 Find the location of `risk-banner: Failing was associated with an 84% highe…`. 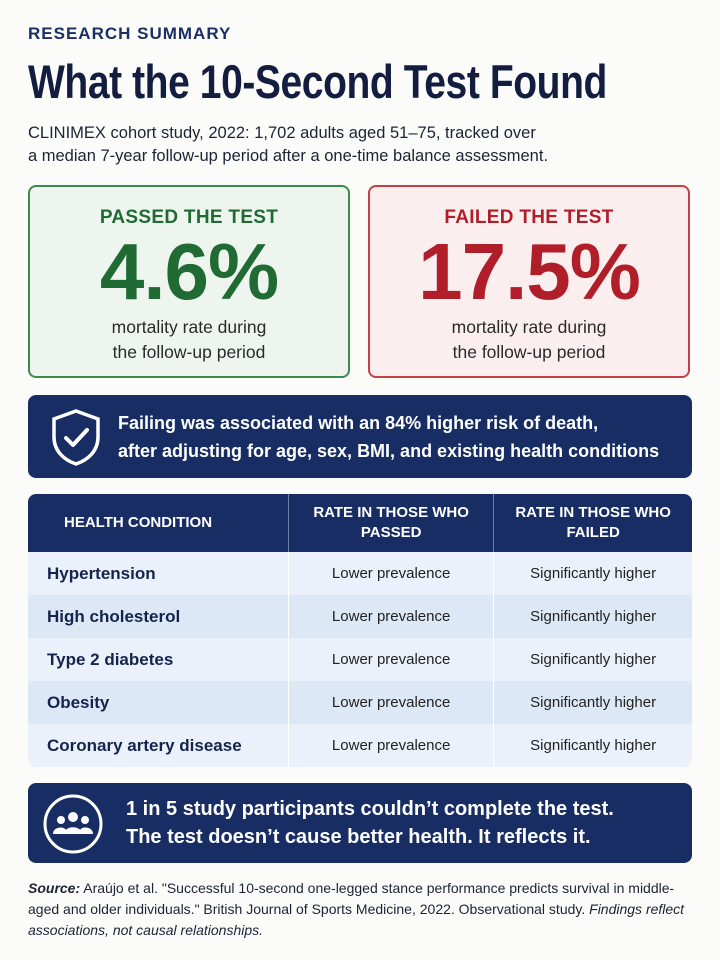

risk-banner: Failing was associated with an 84% highe… is located at coordinates (360, 436).